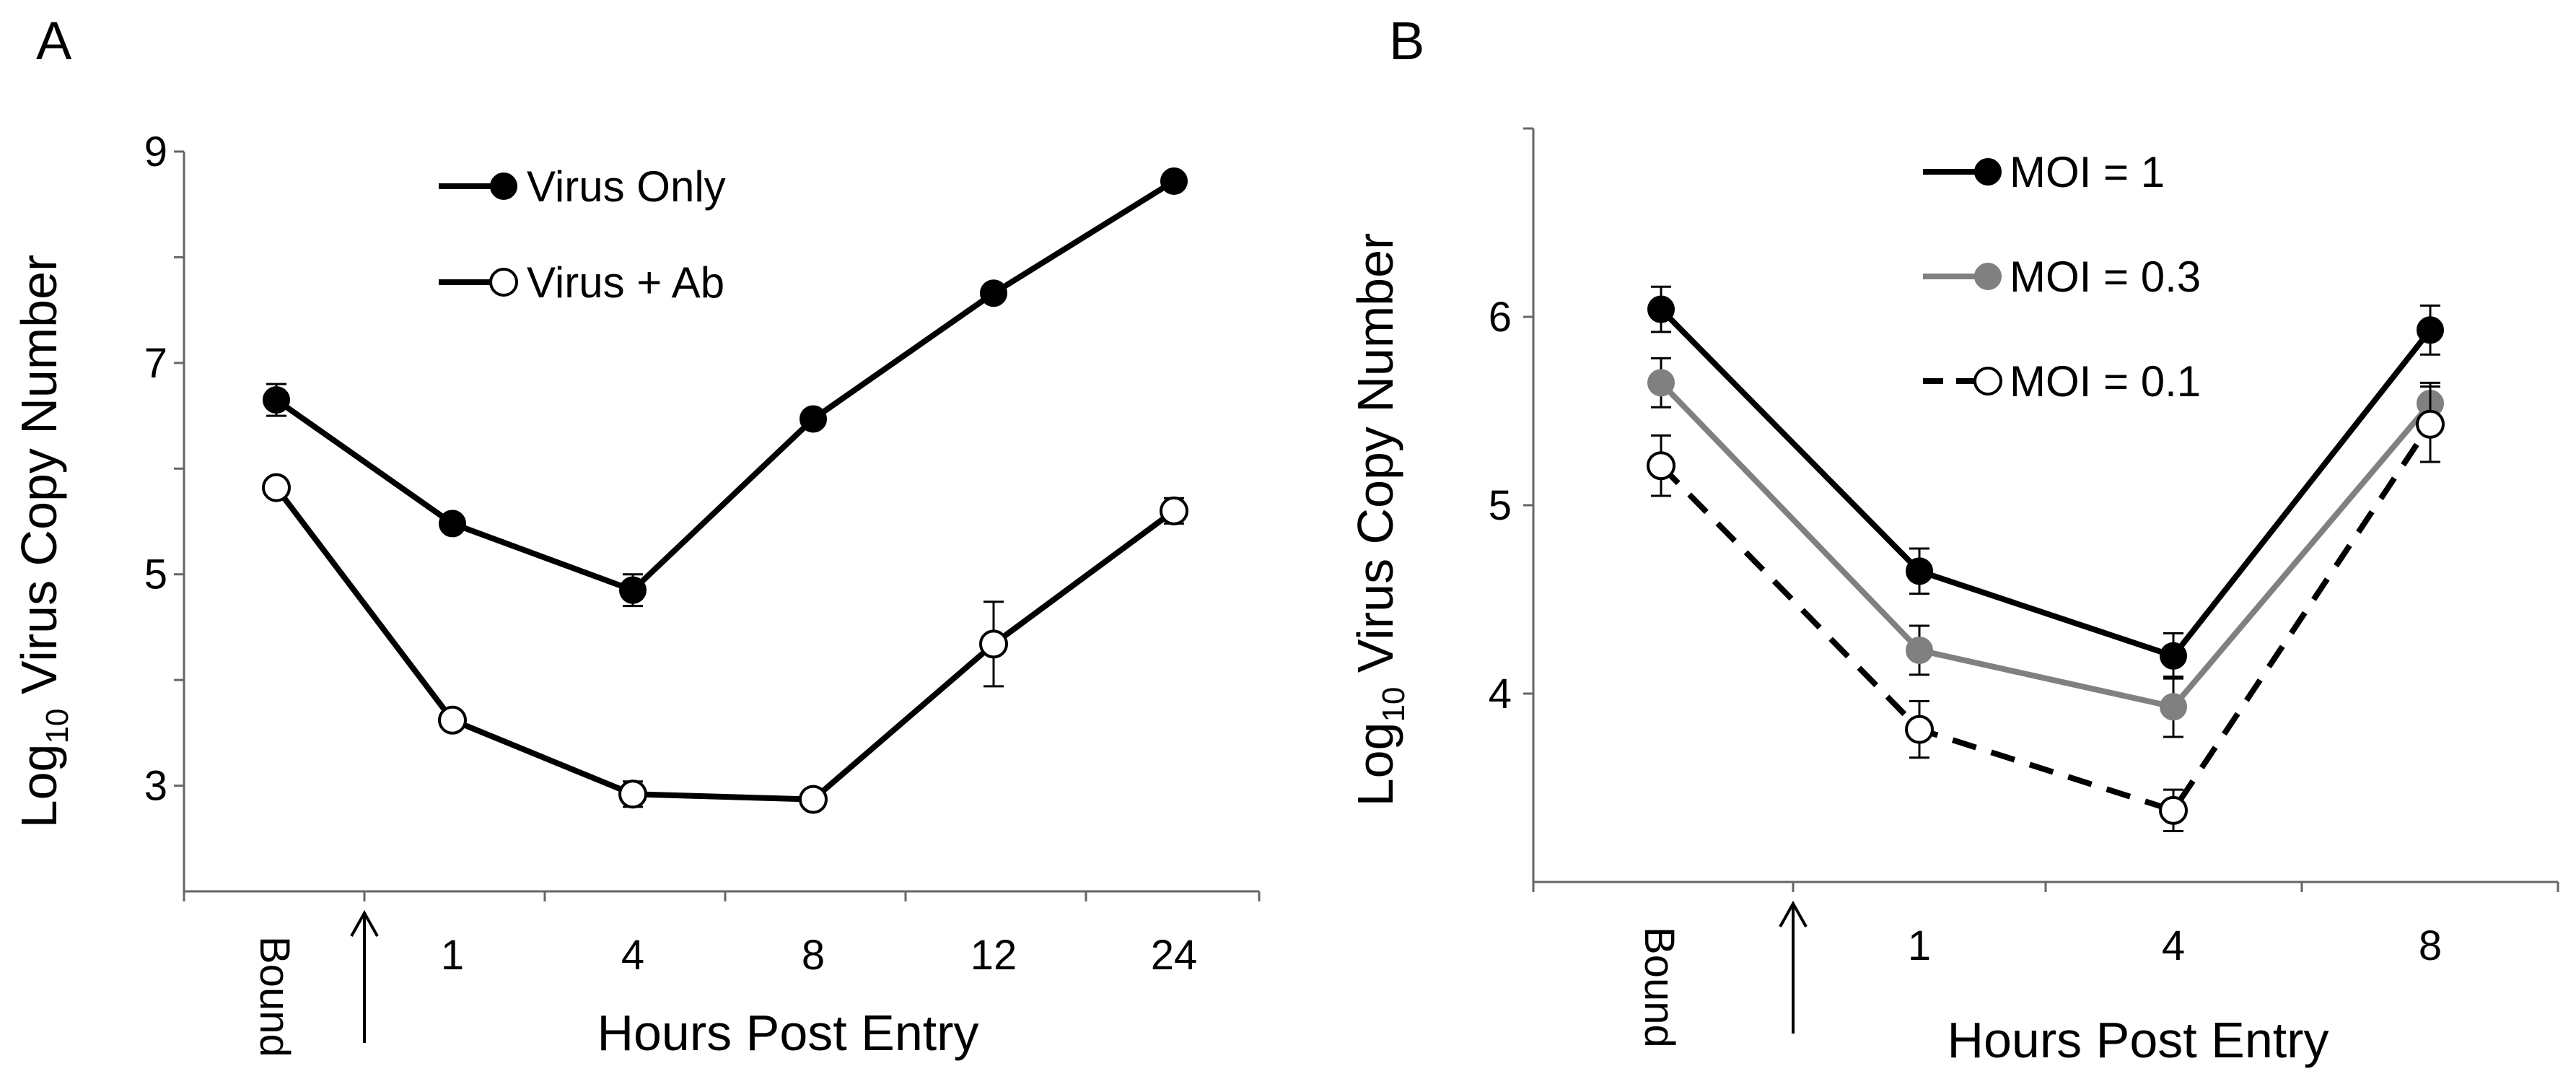 This screenshot has height=1092, width=2576. What do you see at coordinates (1500, 317) in the screenshot?
I see `panel-b-y-tick-label: 6` at bounding box center [1500, 317].